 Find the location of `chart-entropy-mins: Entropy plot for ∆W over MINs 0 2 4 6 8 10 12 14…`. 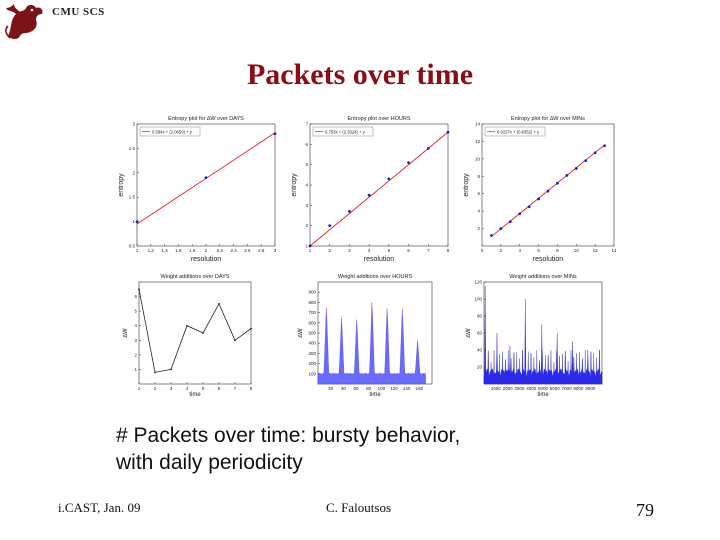

chart-entropy-mins: Entropy plot for ∆W over MINs 0 2 4 6 8 10 12 14… is located at coordinates (540, 189).